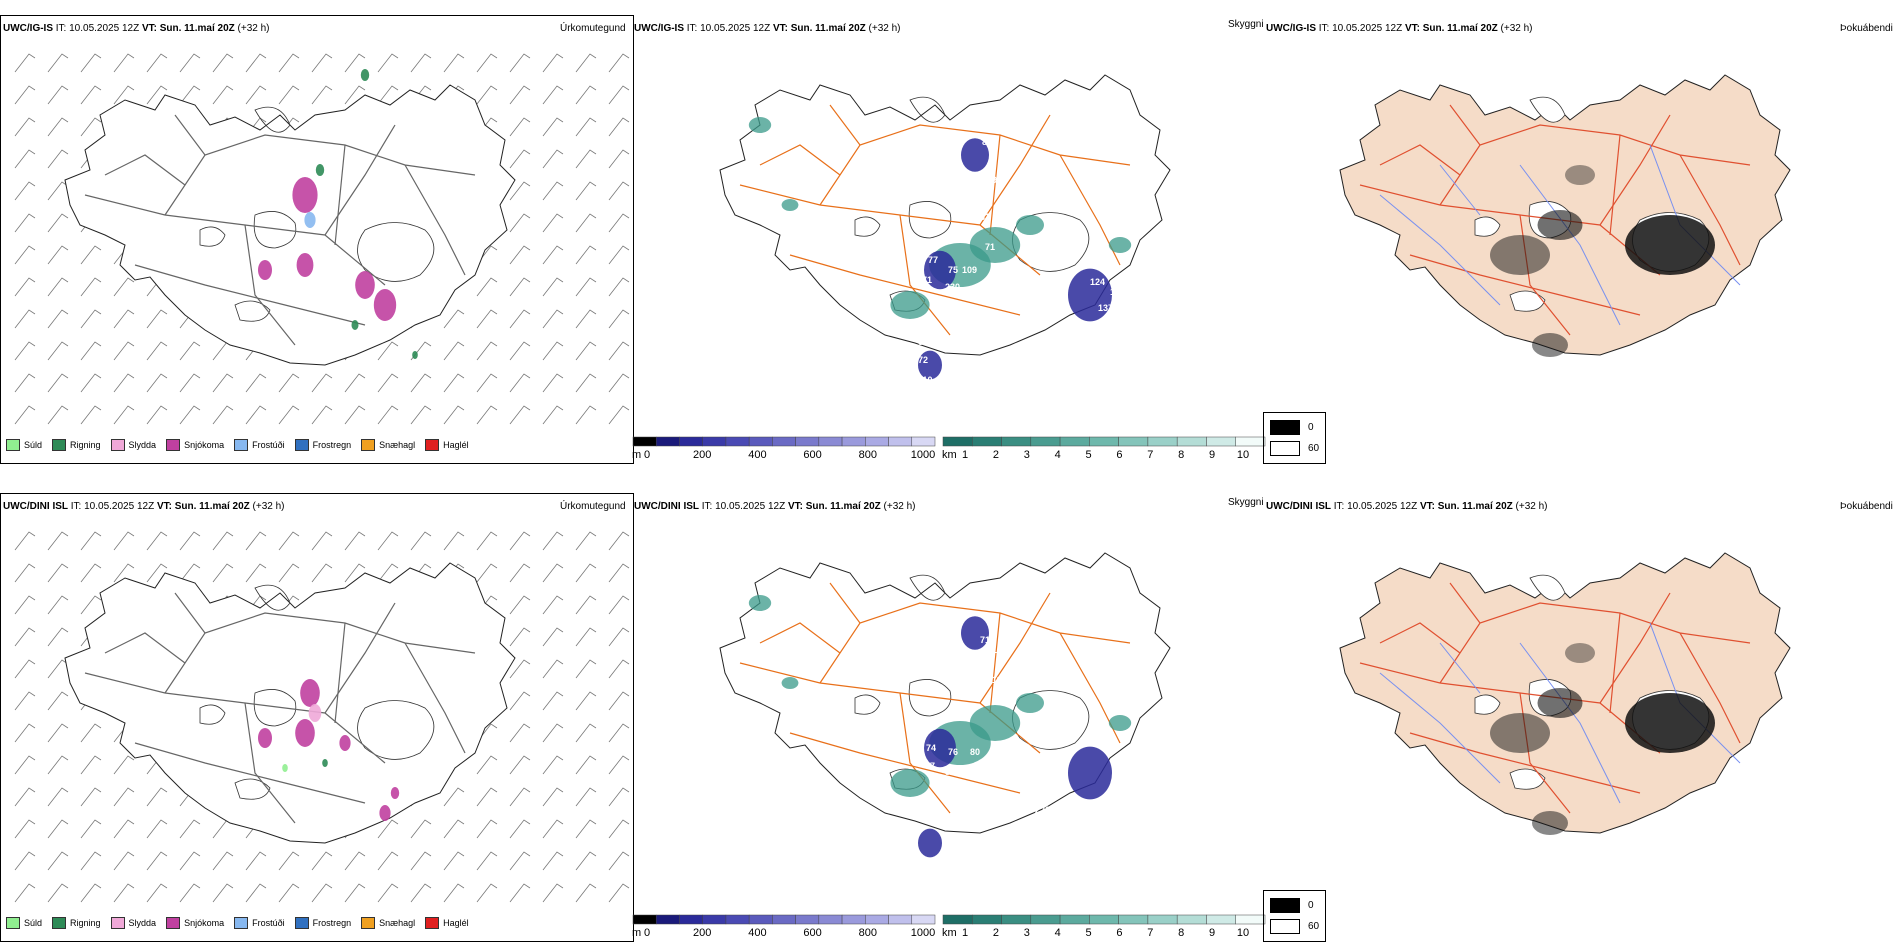 Image resolution: width=1900 pixels, height=950 pixels. Describe the element at coordinates (85, 923) in the screenshot. I see `legend-label: Rigning` at that location.